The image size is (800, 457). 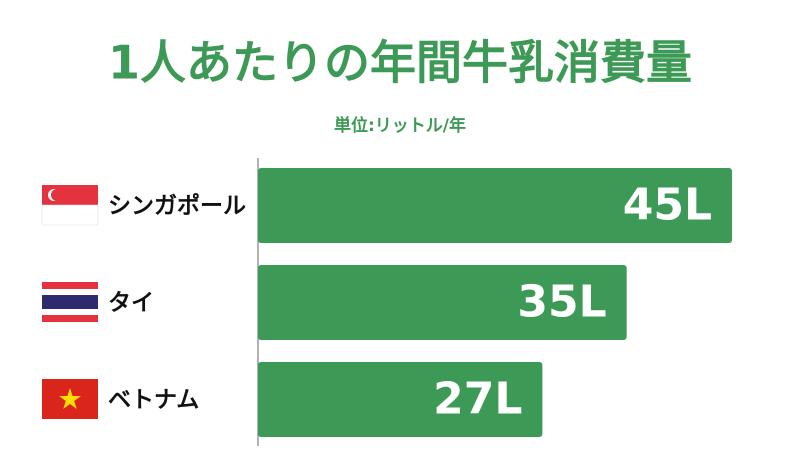 What do you see at coordinates (153, 400) in the screenshot?
I see `category-label: ベトナム` at bounding box center [153, 400].